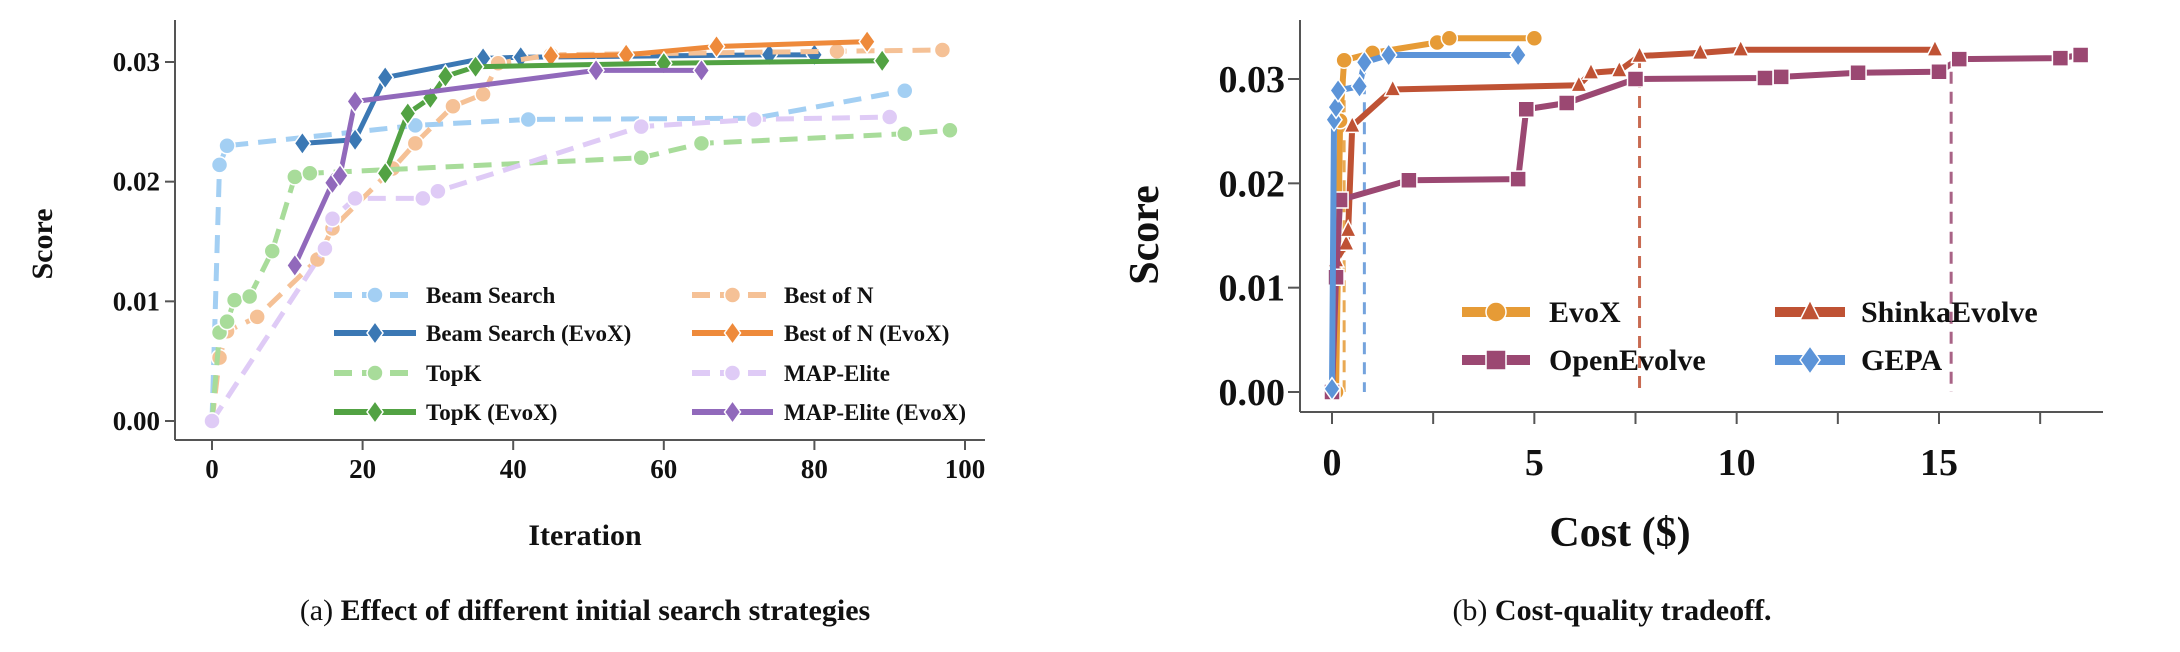  What do you see at coordinates (1939, 463) in the screenshot?
I see `x-tick-label: 15` at bounding box center [1939, 463].